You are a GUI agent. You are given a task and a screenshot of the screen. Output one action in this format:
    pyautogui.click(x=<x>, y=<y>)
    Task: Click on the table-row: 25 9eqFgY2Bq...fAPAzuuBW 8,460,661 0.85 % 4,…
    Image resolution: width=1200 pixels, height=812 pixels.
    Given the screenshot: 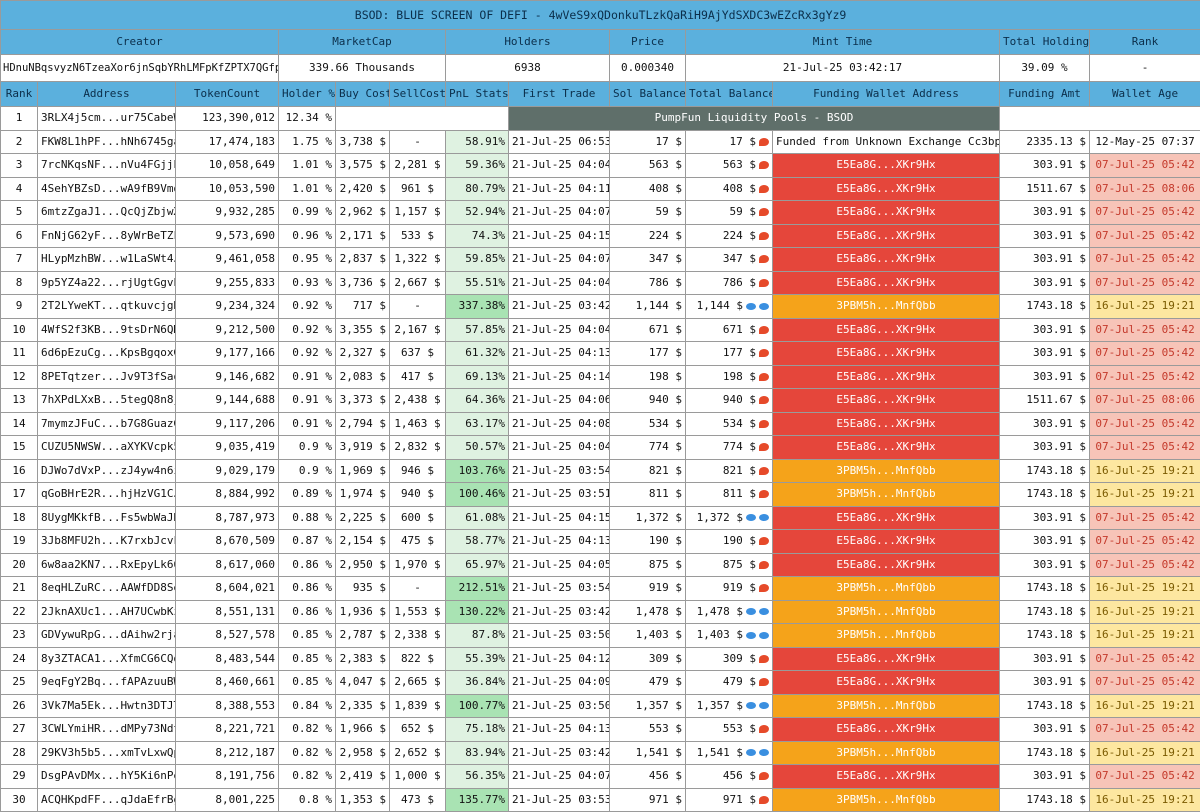 What is the action you would take?
    pyautogui.click(x=600, y=682)
    